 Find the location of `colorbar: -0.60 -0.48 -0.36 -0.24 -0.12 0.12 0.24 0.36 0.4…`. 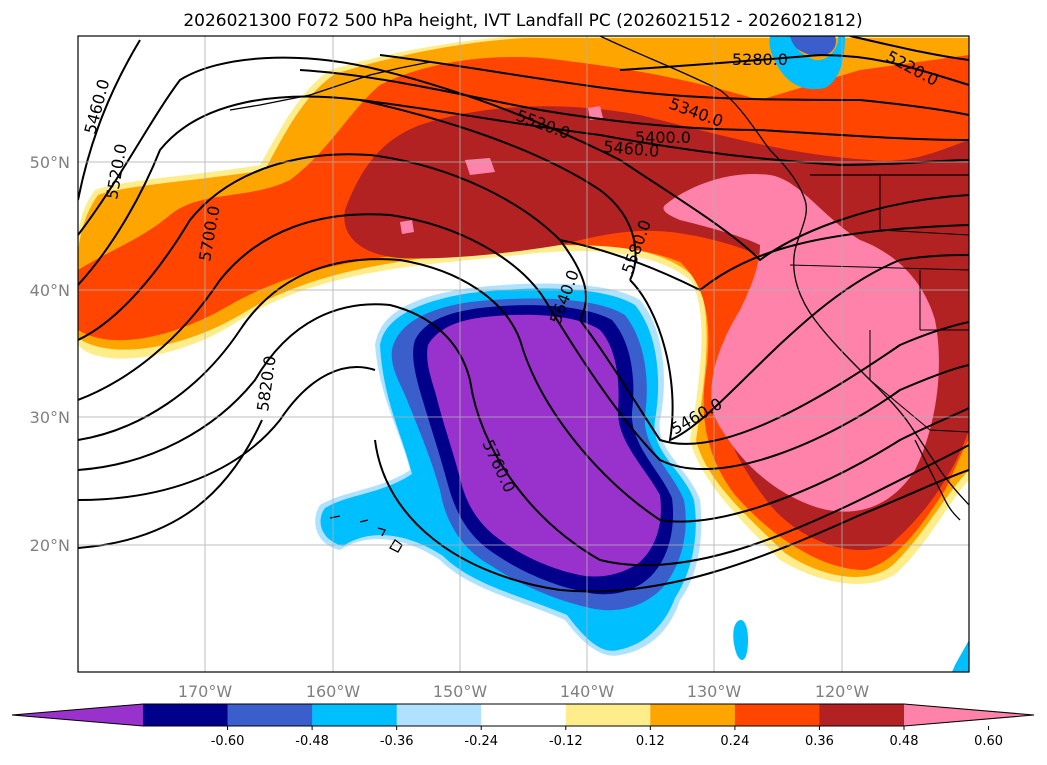

colorbar: -0.60 -0.48 -0.36 -0.24 -0.12 0.12 0.24 0.36 0.4… is located at coordinates (523, 726).